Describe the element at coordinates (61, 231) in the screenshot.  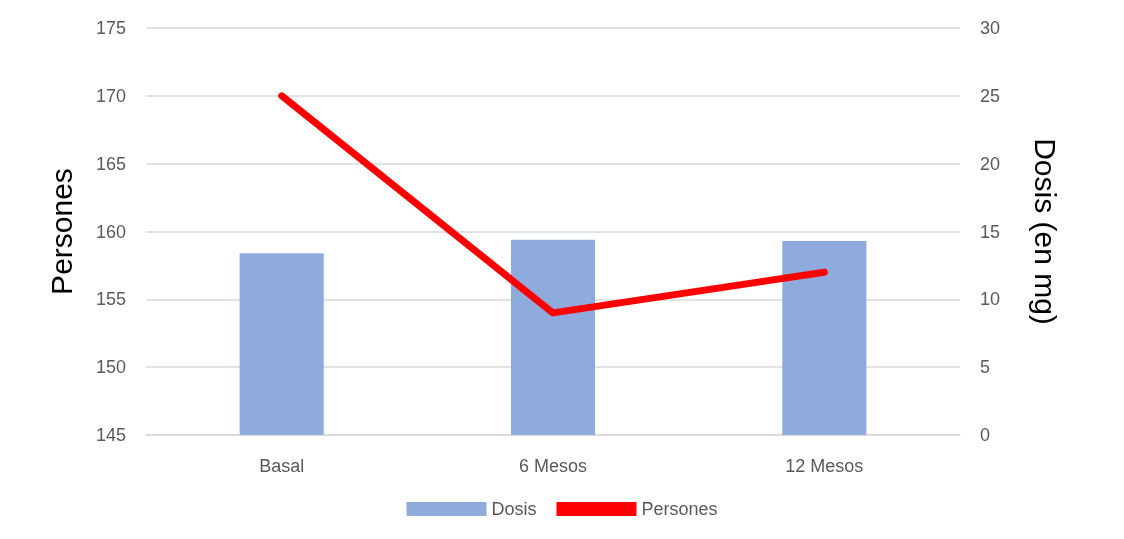
I see `y-axis-title: Persones` at that location.